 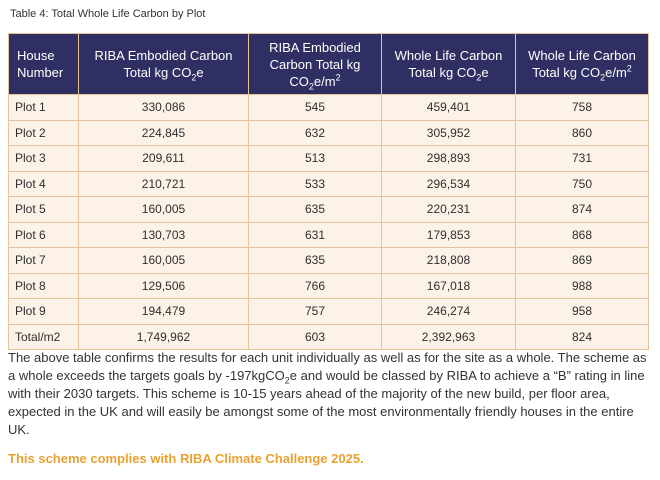 What do you see at coordinates (315, 183) in the screenshot?
I see `cell-embodied-per-m2: 533` at bounding box center [315, 183].